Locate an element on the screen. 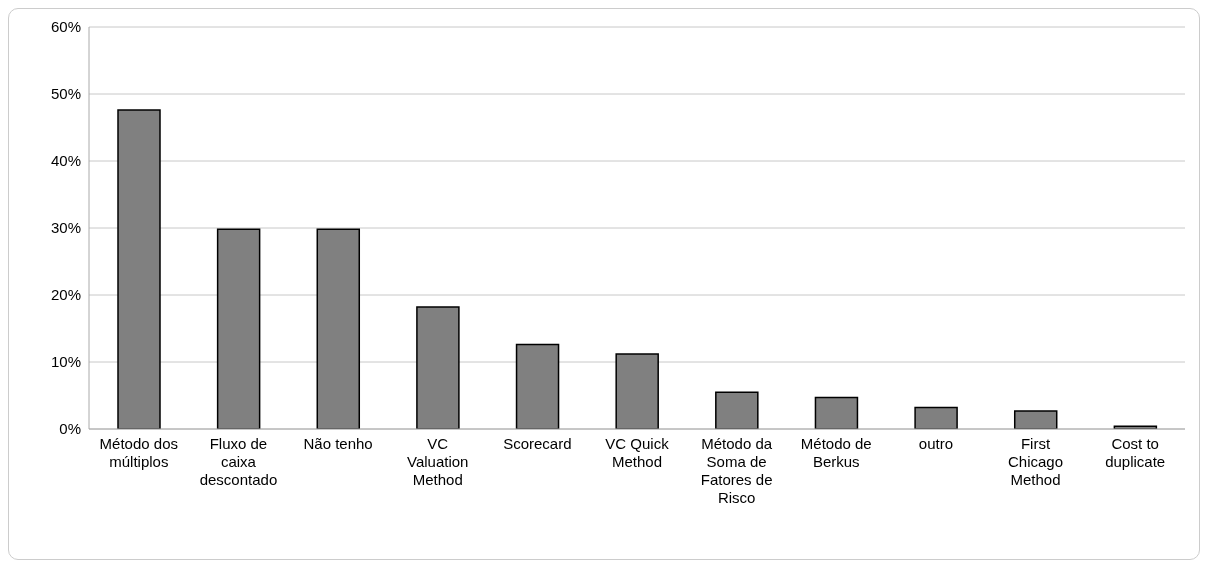  x-tick-label: Cost to duplicate is located at coordinates (1135, 452).